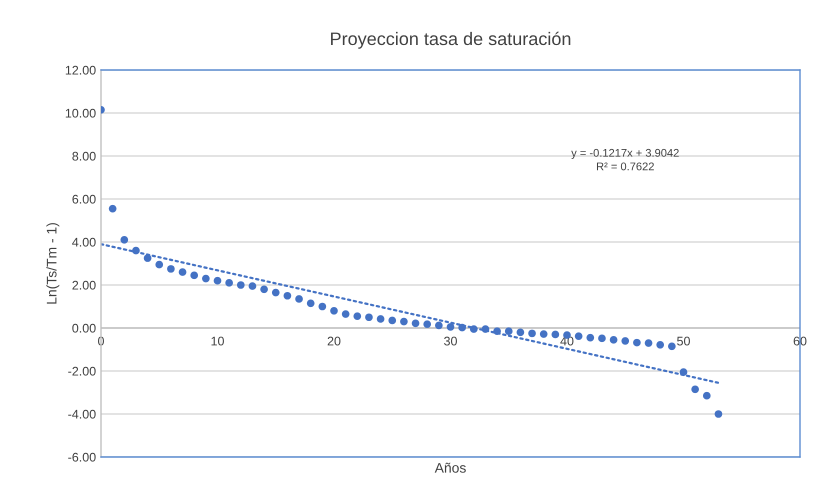 The height and width of the screenshot is (497, 815). What do you see at coordinates (625, 159) in the screenshot?
I see `annotation: y = -0.1217x + 3.9042 R² = 0.7622` at bounding box center [625, 159].